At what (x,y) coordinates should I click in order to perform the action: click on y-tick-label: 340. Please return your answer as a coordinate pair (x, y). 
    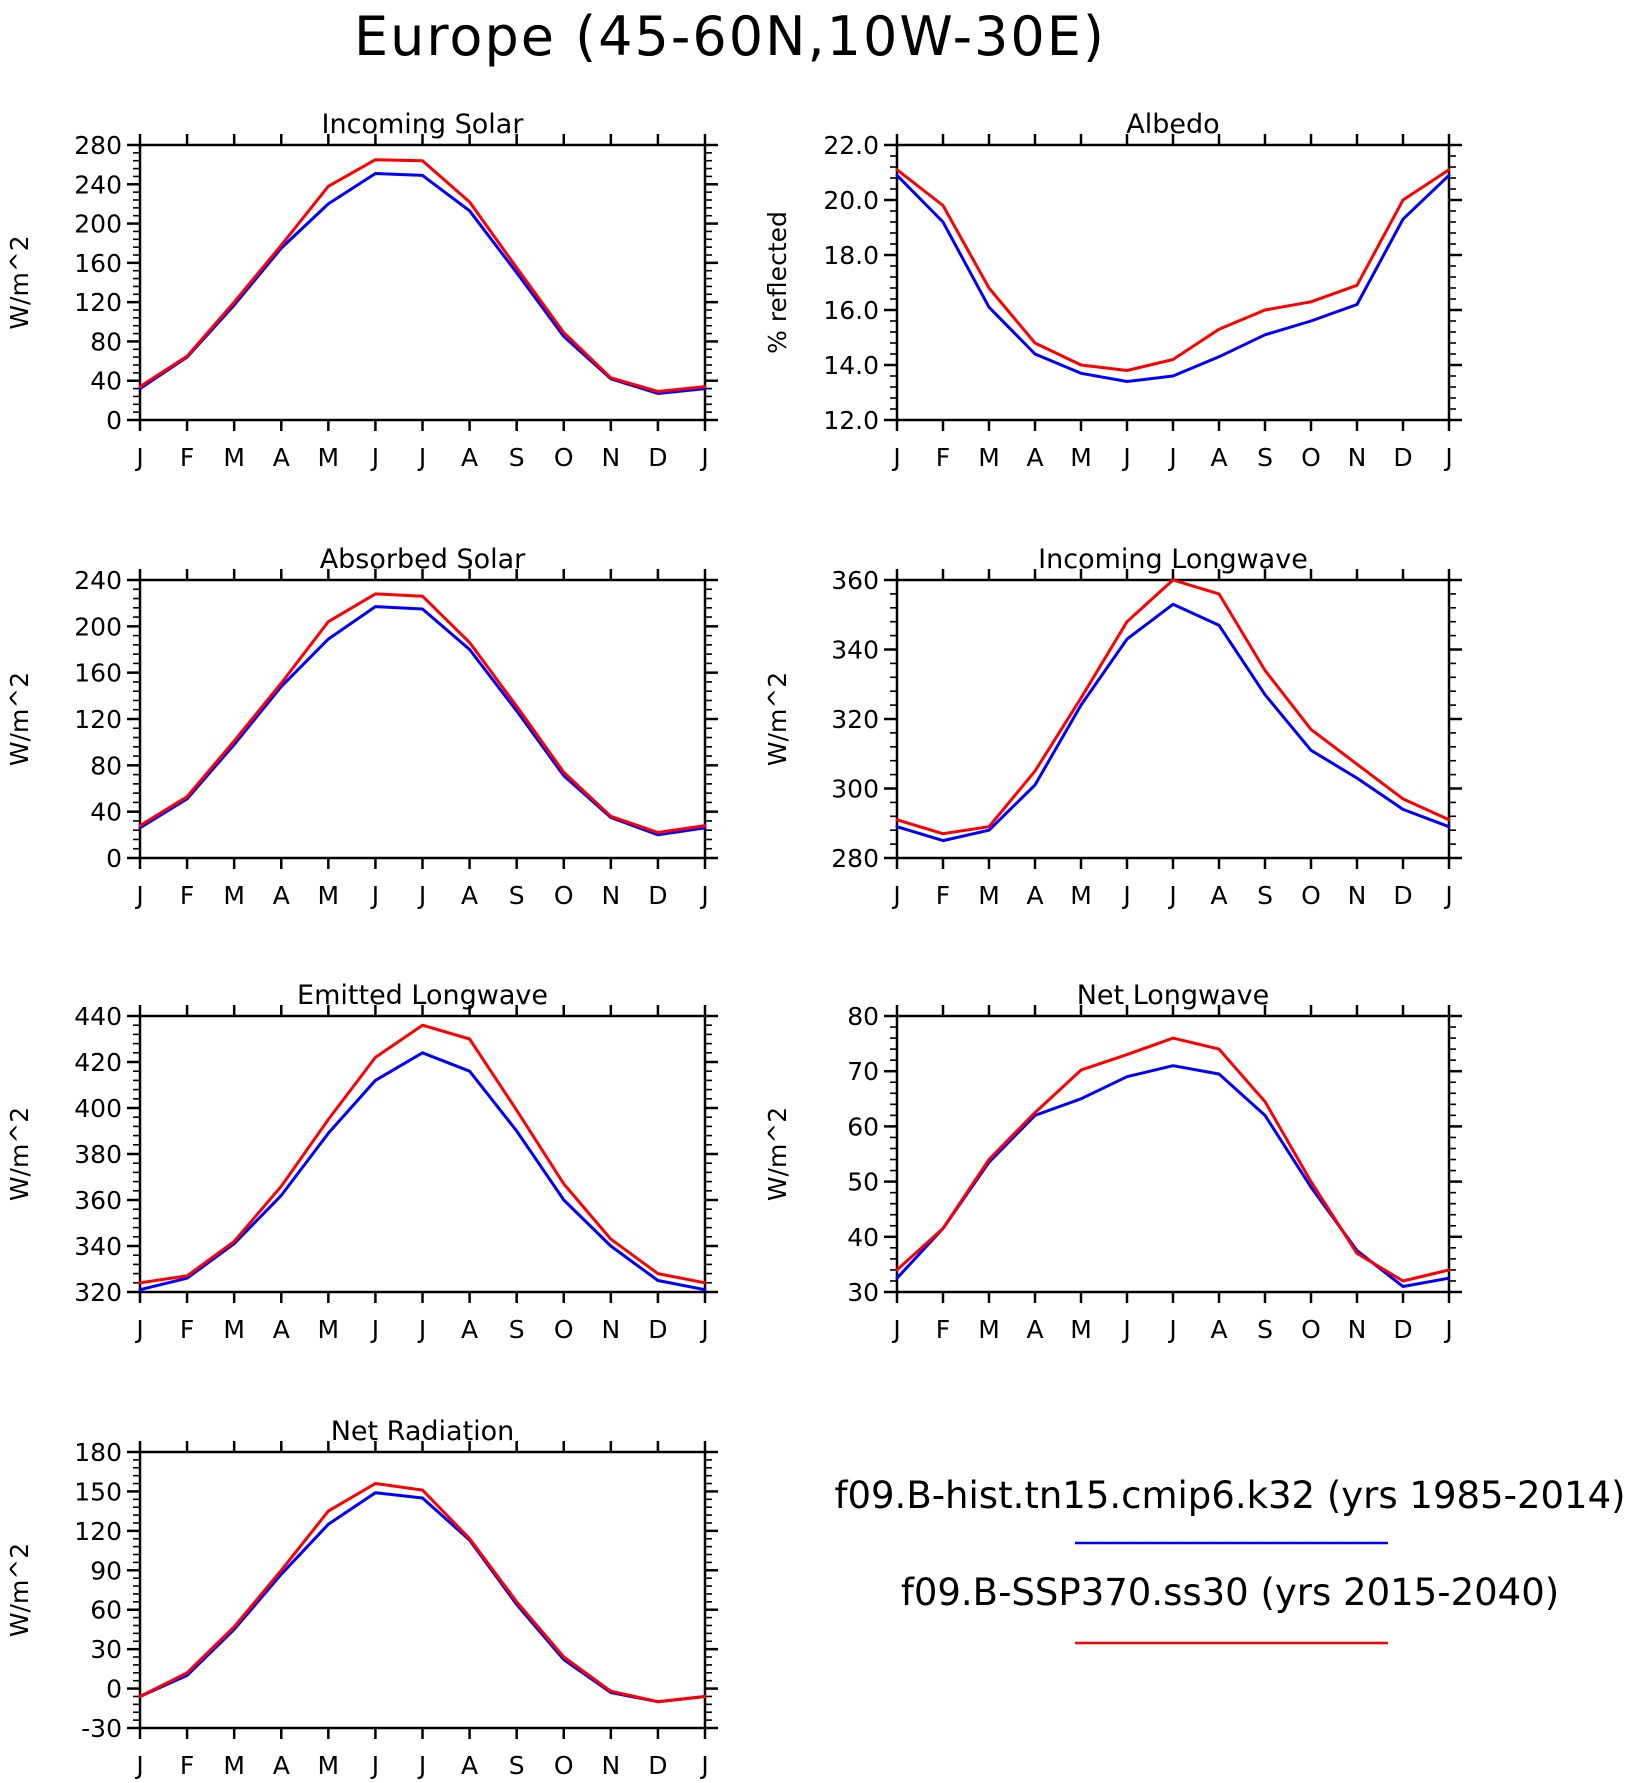
    Looking at the image, I should click on (98, 1246).